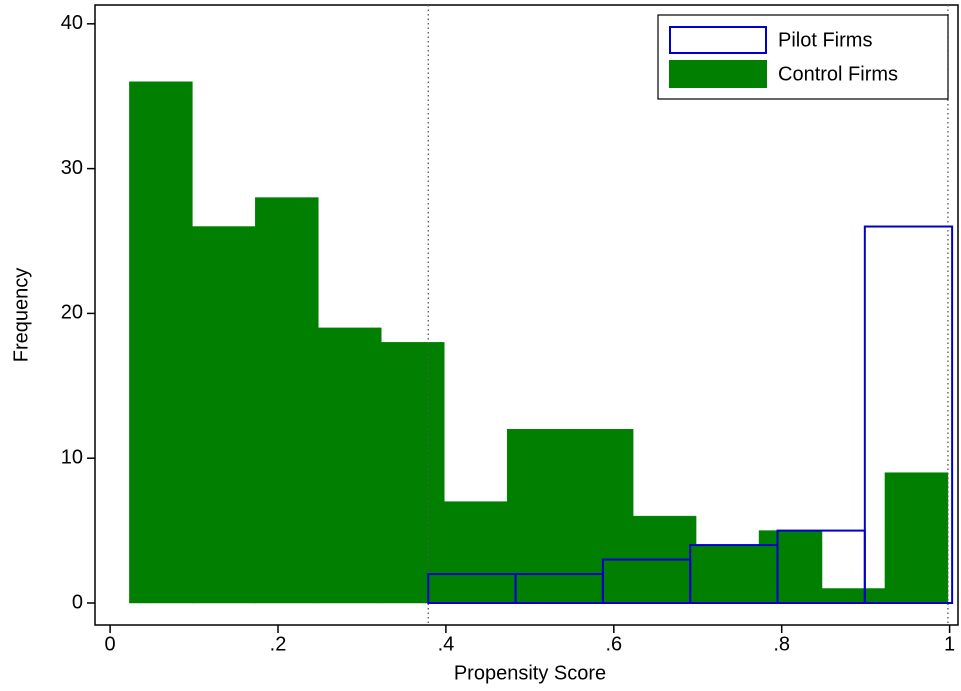 The height and width of the screenshot is (691, 961). Describe the element at coordinates (949, 644) in the screenshot. I see `x-tick-label: 1` at that location.